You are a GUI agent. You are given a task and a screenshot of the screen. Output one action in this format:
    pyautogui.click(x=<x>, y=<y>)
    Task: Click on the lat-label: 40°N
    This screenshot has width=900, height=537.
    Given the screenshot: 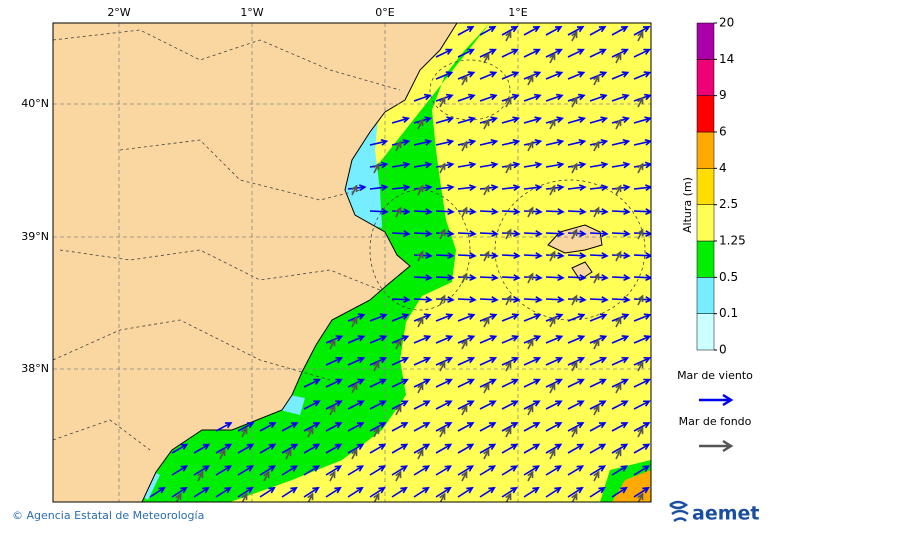 What is the action you would take?
    pyautogui.click(x=35, y=103)
    